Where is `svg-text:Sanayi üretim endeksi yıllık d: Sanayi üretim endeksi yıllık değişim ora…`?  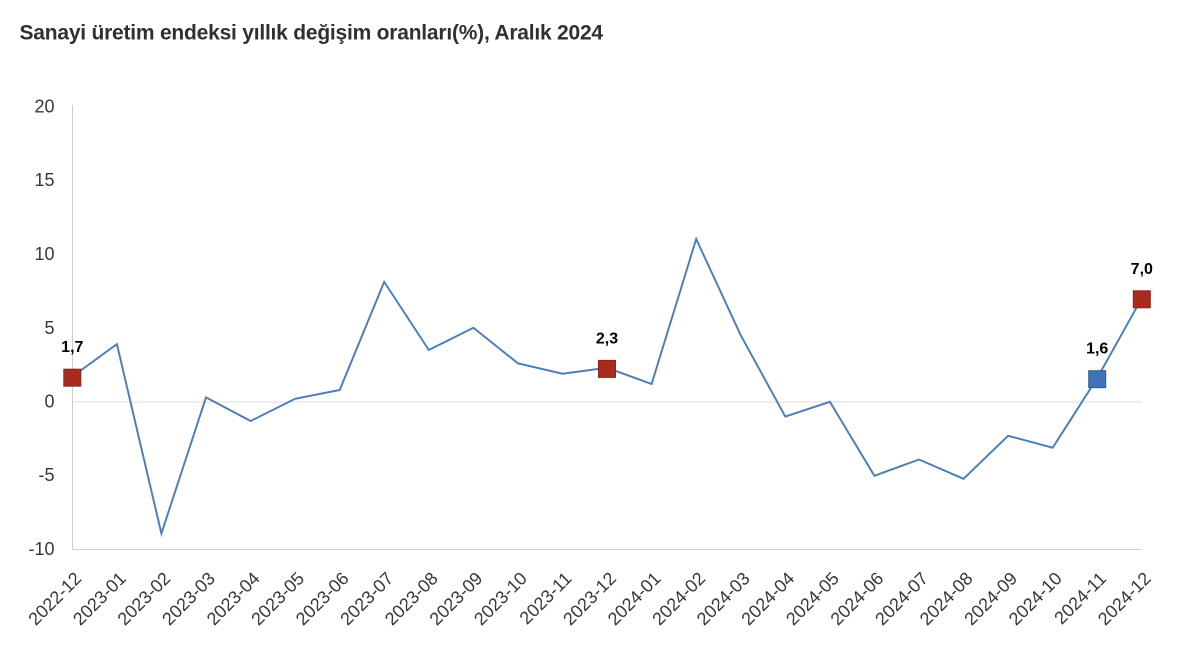
svg-text:Sanayi üretim endeksi yıllık d: Sanayi üretim endeksi yıllık değişim ora… is located at coordinates (312, 33).